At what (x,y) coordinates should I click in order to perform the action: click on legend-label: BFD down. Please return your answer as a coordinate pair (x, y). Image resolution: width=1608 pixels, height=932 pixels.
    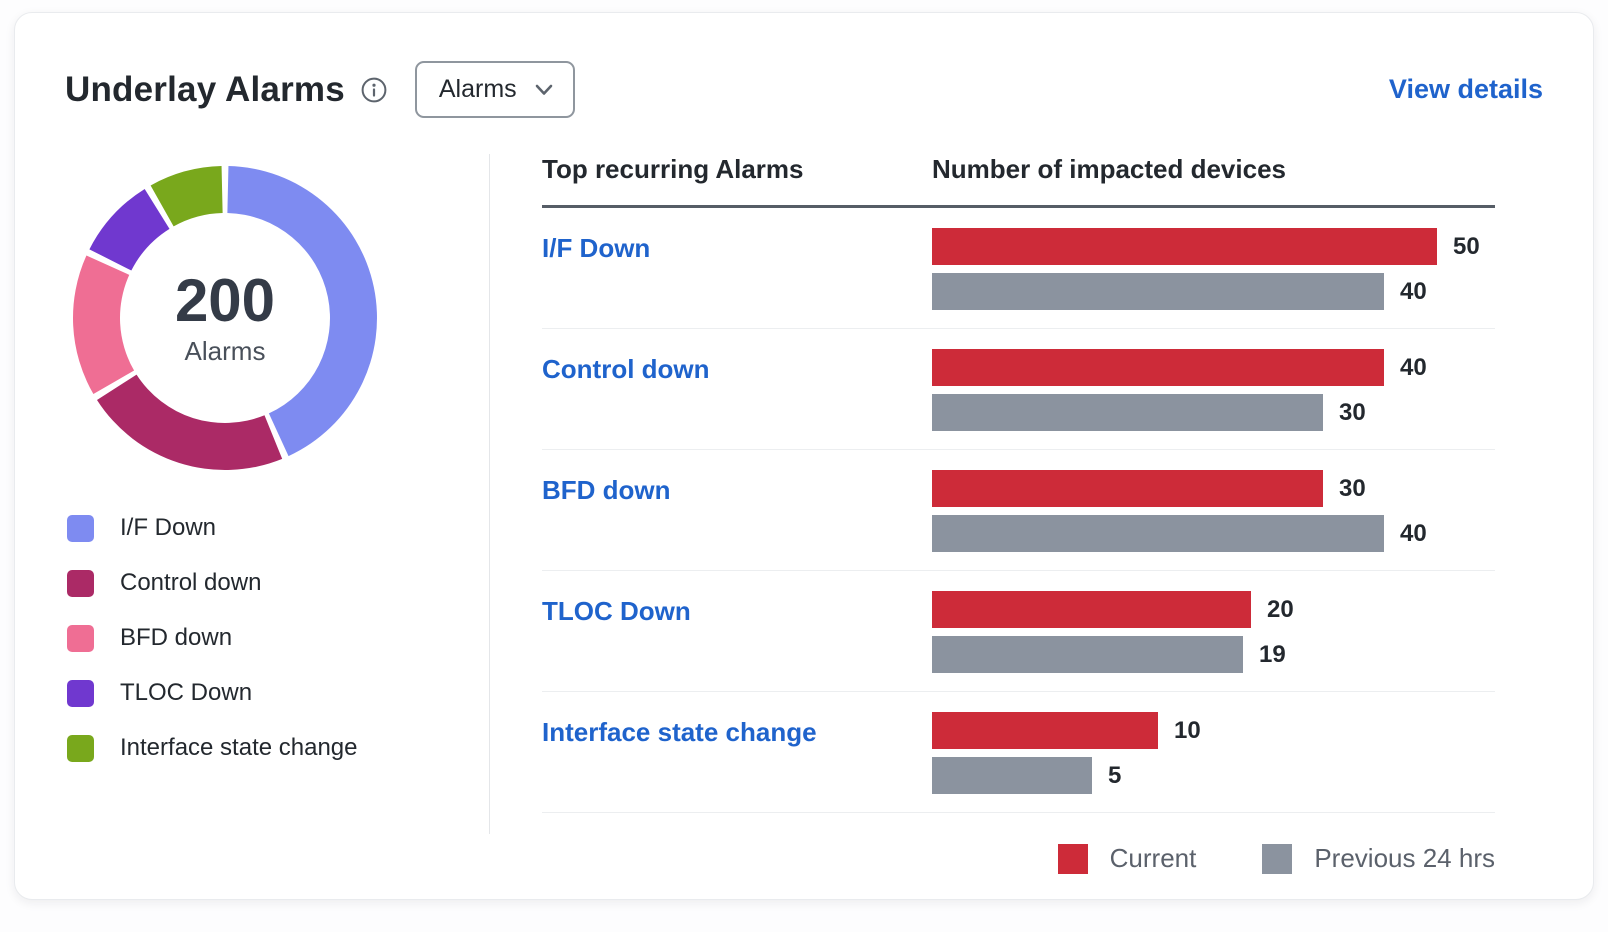
    Looking at the image, I should click on (176, 637).